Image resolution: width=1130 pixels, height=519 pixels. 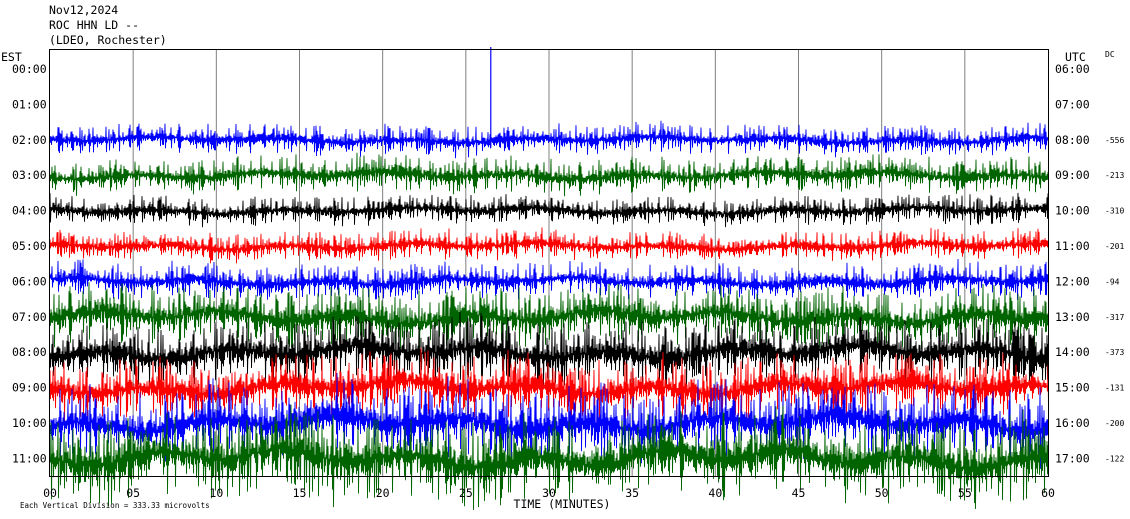 What do you see at coordinates (549, 493) in the screenshot?
I see `x-tick-label: 30` at bounding box center [549, 493].